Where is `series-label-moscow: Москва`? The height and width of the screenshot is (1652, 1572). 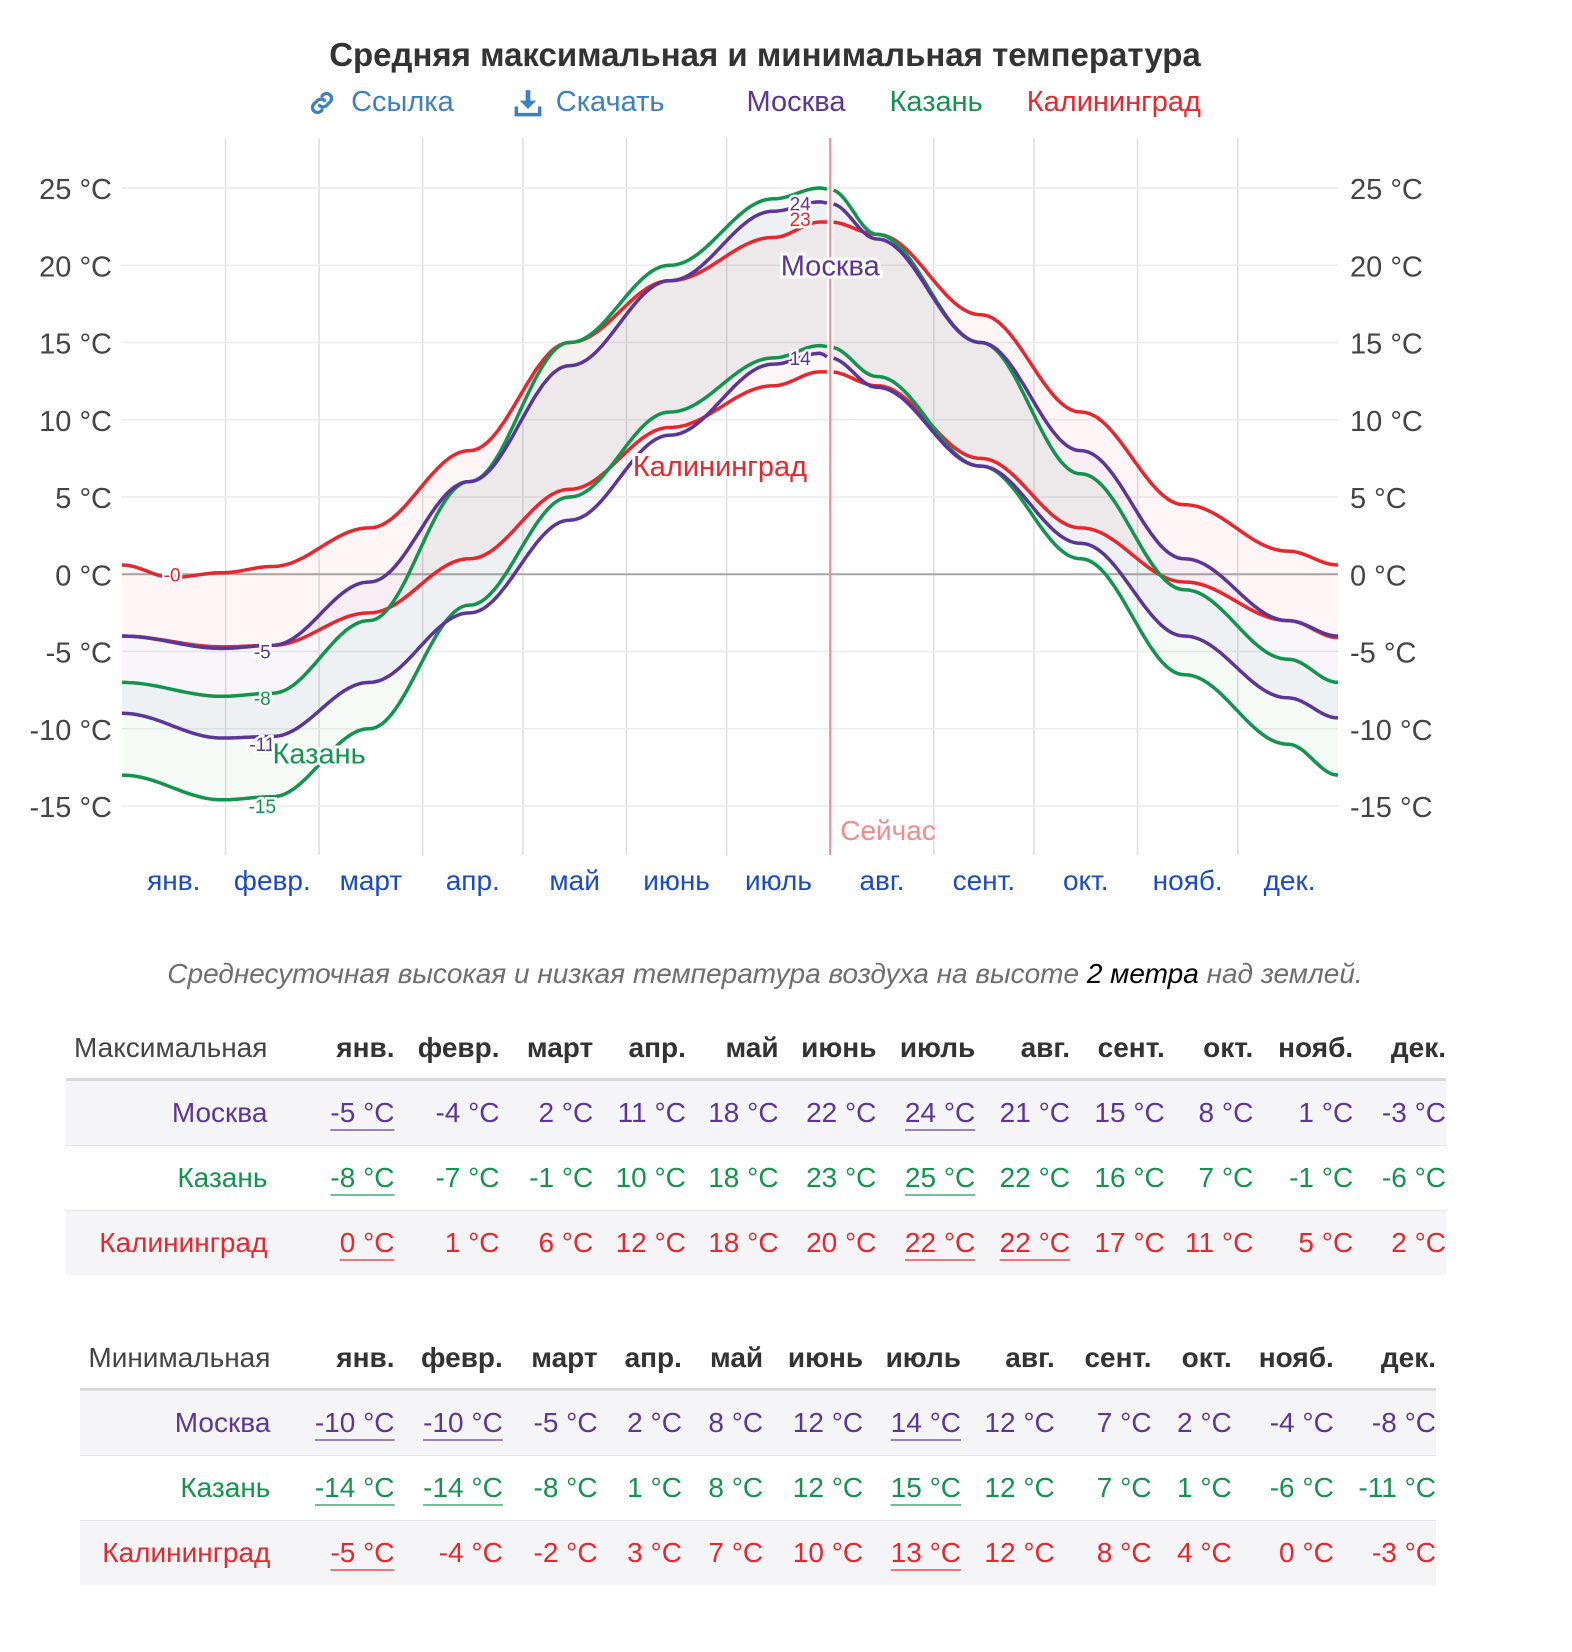
series-label-moscow: Москва is located at coordinates (831, 266).